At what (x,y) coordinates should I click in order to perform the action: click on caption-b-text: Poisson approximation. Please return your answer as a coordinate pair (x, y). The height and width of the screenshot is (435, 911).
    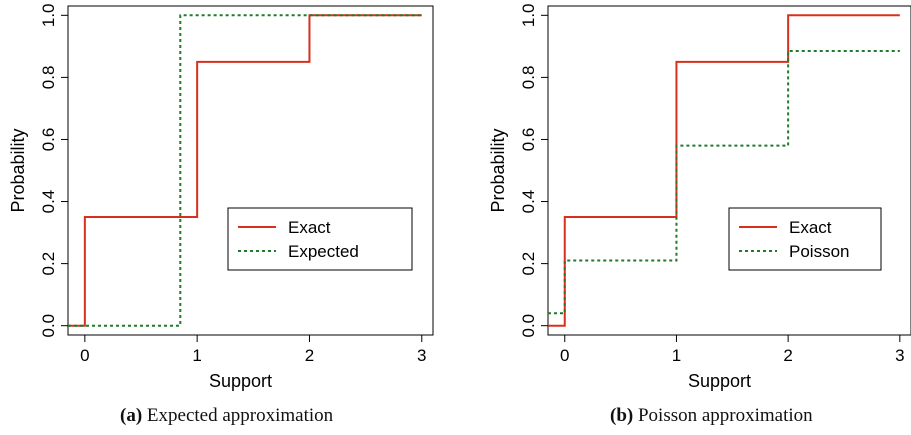
    Looking at the image, I should click on (725, 415).